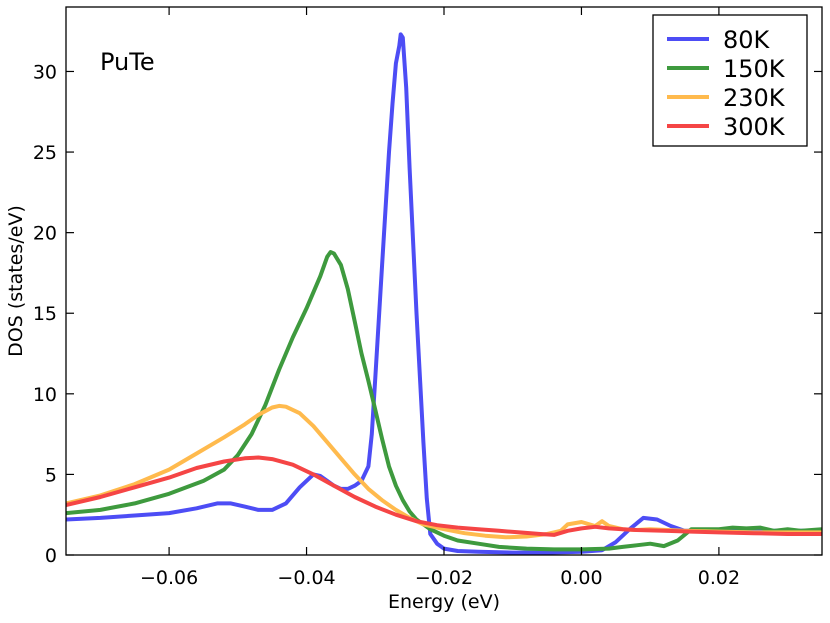 The image size is (830, 623). I want to click on y-tick-label: 0, so click(51, 556).